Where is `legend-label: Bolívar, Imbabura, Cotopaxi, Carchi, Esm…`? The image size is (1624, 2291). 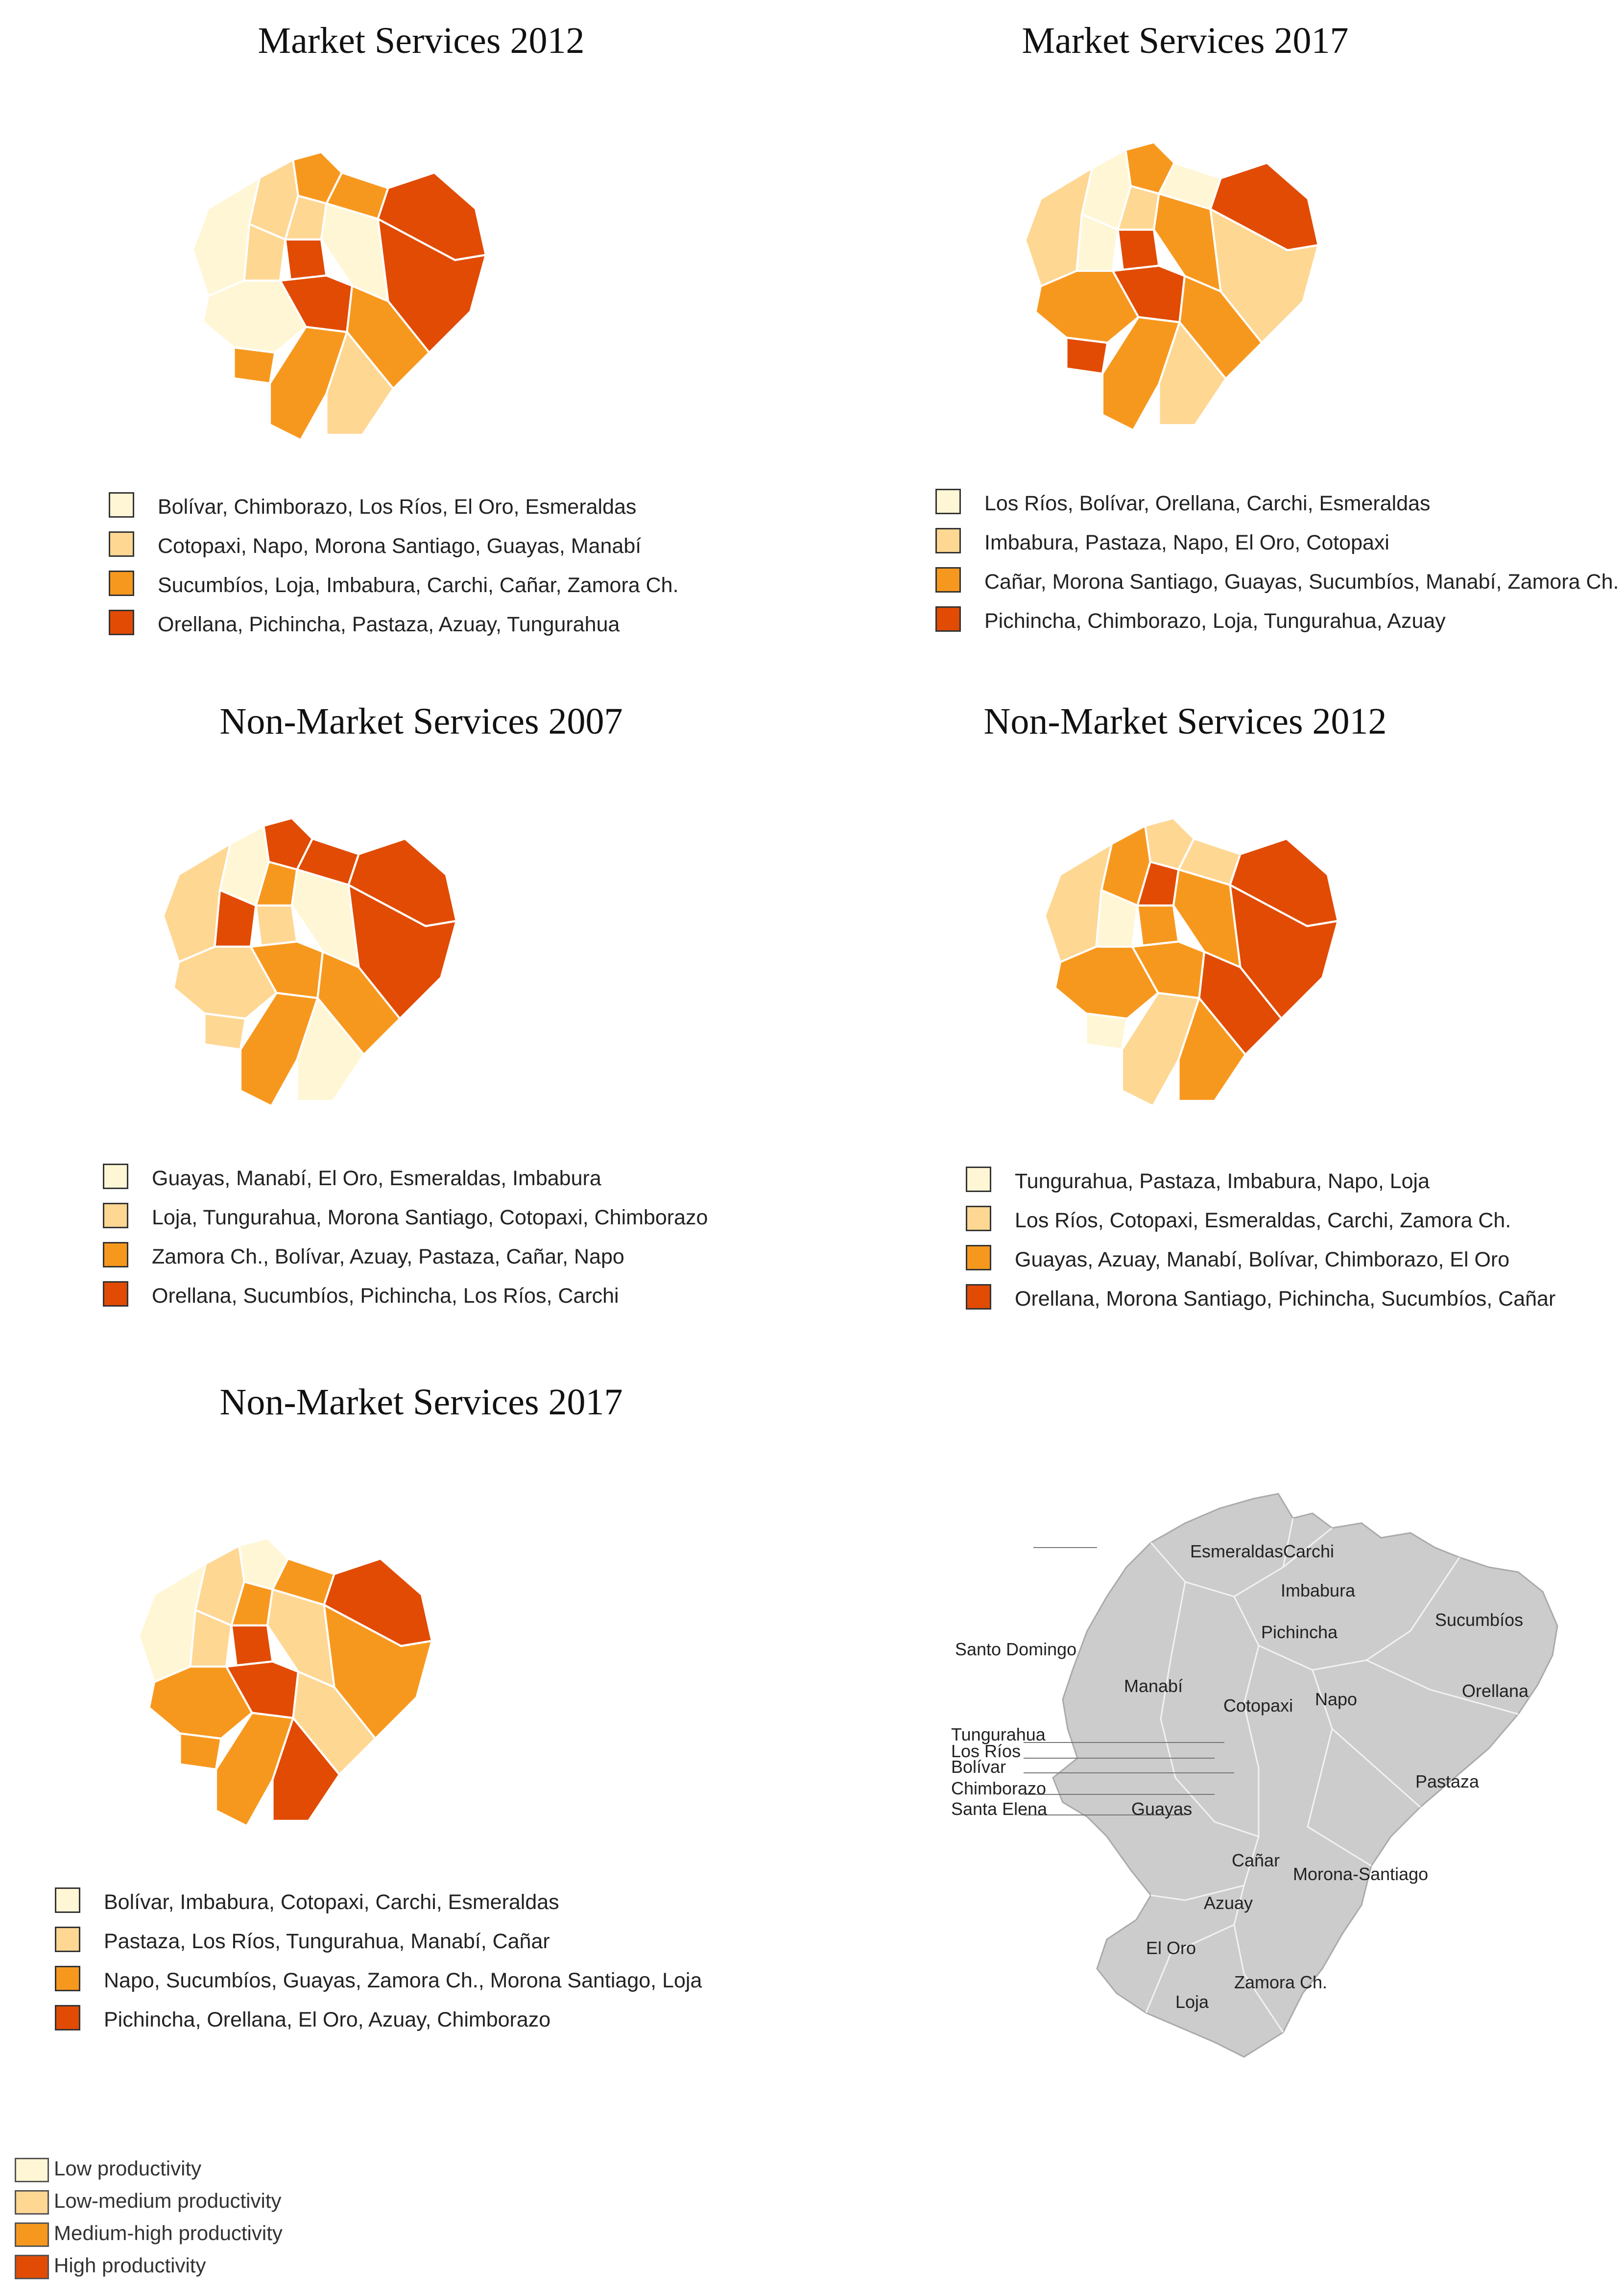
legend-label: Bolívar, Imbabura, Cotopaxi, Carchi, Esm… is located at coordinates (331, 1902).